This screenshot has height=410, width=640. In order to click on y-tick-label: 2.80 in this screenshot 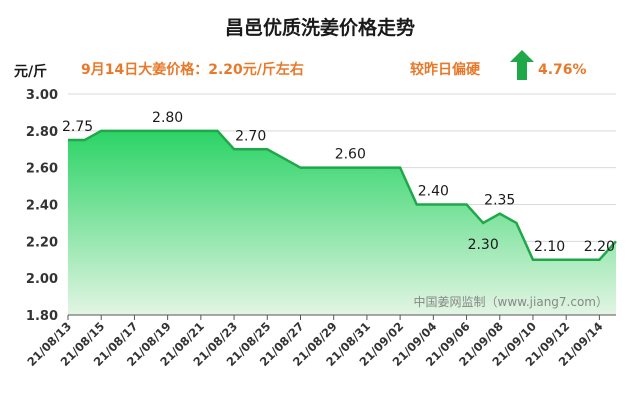, I will do `click(42, 132)`.